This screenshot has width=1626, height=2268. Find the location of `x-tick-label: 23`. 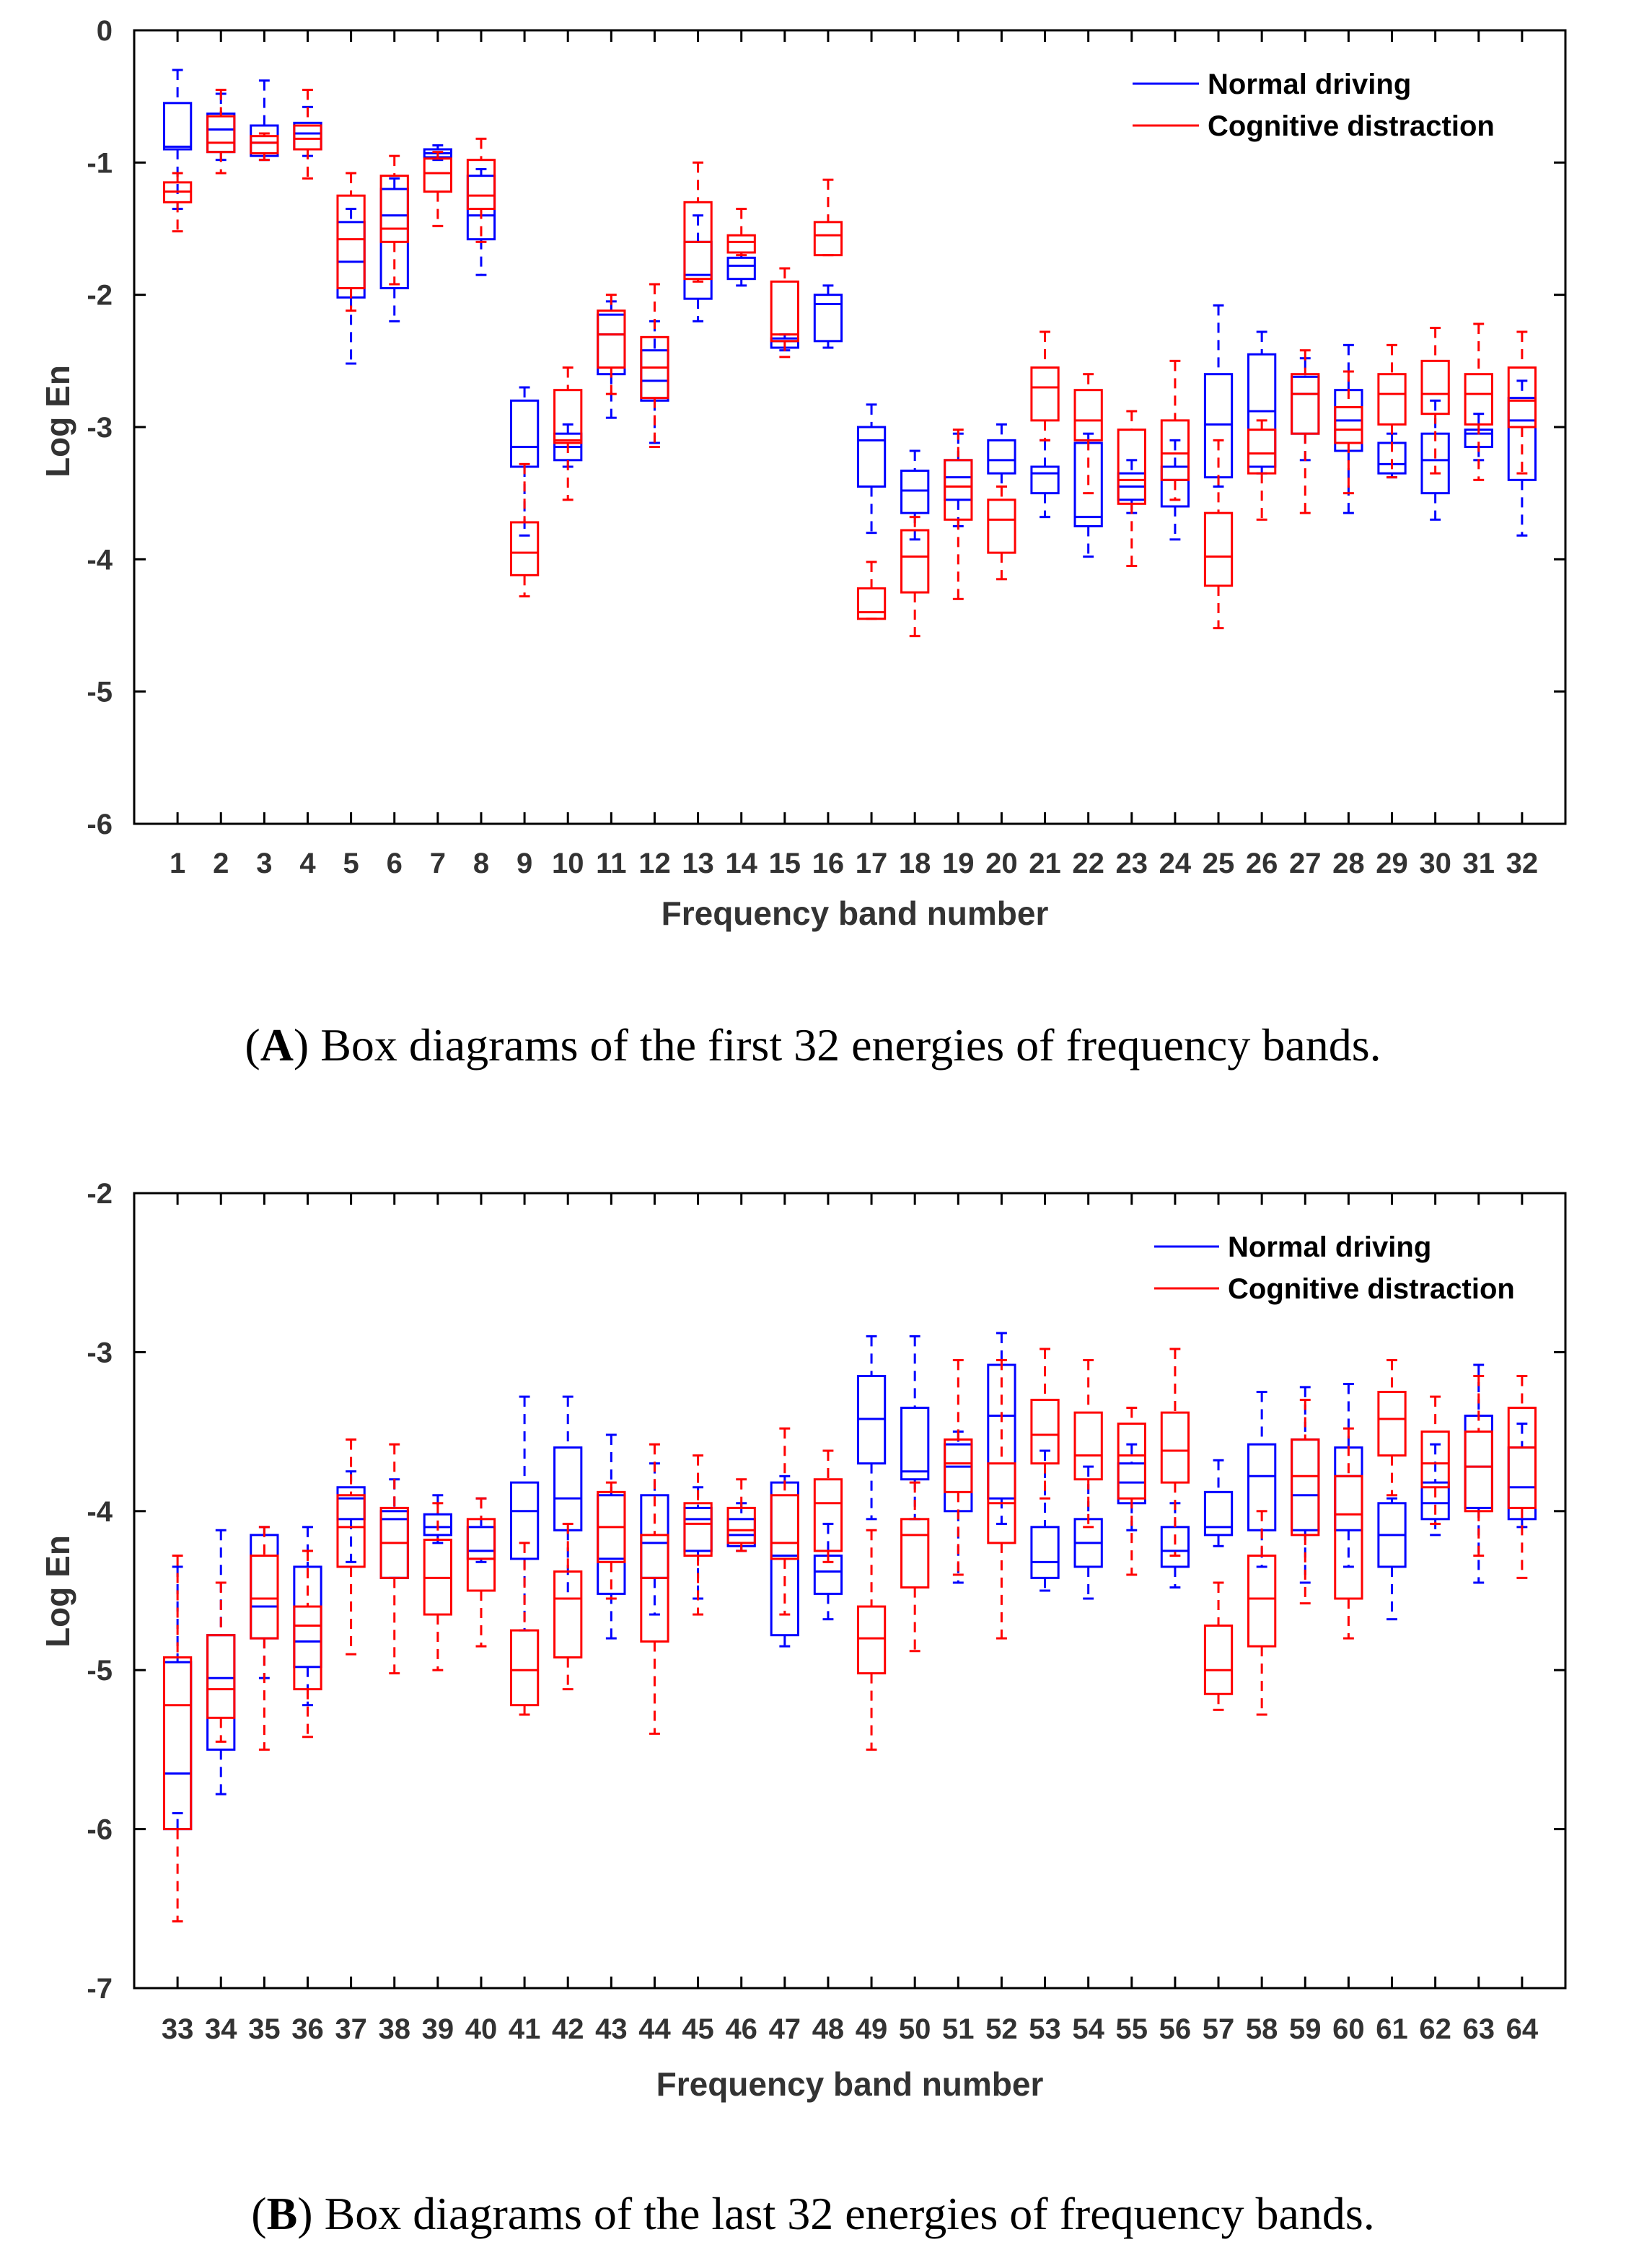

x-tick-label: 23 is located at coordinates (1132, 863).